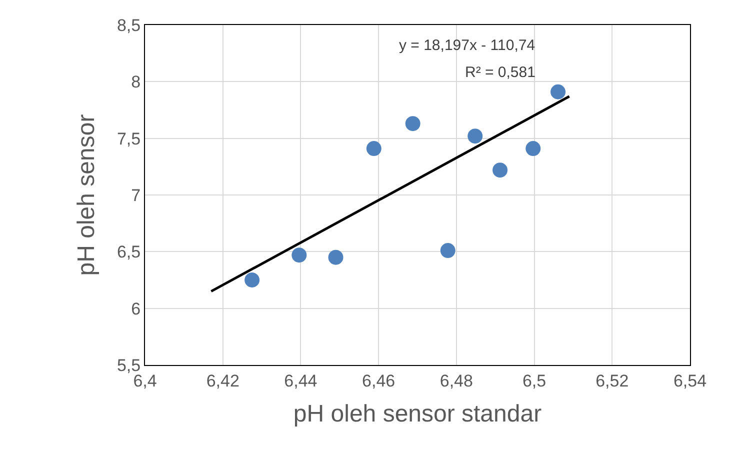 Image resolution: width=749 pixels, height=467 pixels. What do you see at coordinates (301, 380) in the screenshot?
I see `x-tick-label: 6,44` at bounding box center [301, 380].